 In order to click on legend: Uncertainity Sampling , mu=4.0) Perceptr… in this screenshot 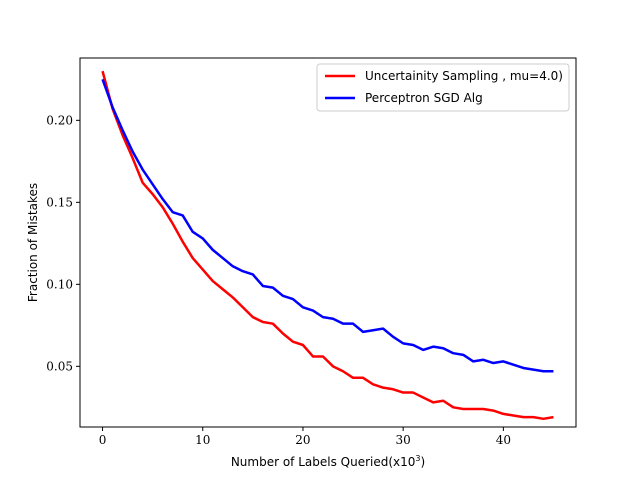, I will do `click(443, 87)`.